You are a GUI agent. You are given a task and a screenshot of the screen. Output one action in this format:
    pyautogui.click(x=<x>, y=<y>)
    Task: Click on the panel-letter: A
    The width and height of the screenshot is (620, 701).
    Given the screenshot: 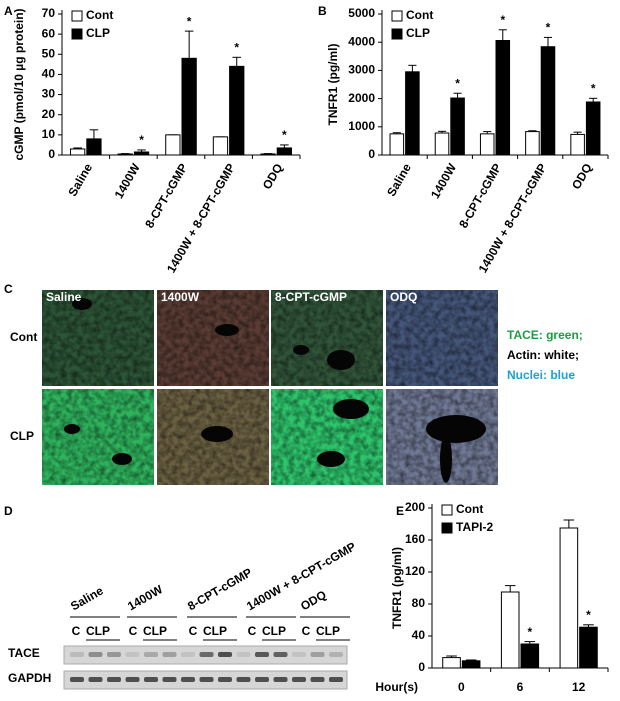 What is the action you would take?
    pyautogui.click(x=8, y=11)
    